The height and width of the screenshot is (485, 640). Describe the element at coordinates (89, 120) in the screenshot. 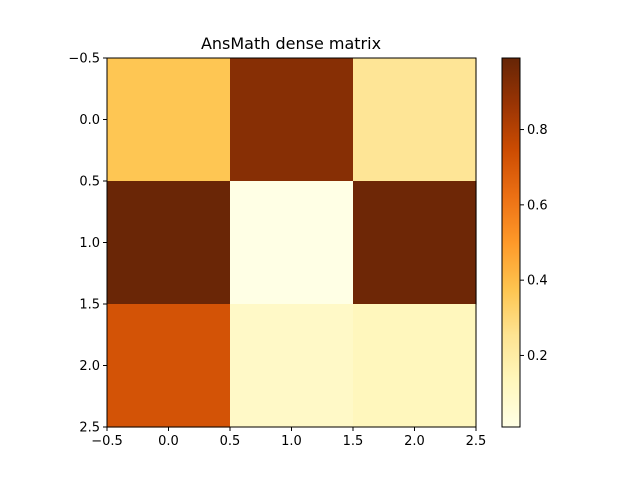

I see `y-tick-label: 0.0` at that location.